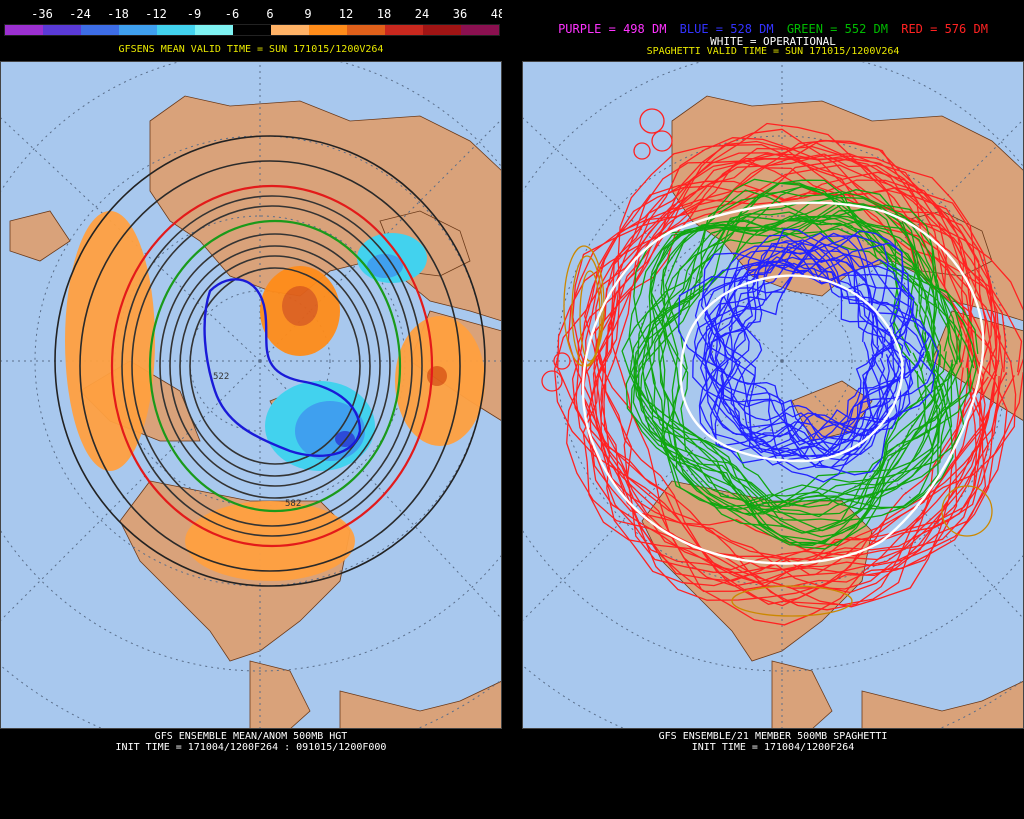 This screenshot has height=819, width=1024. Describe the element at coordinates (156, 14) in the screenshot. I see `colorbar-tick-label: -12` at that location.